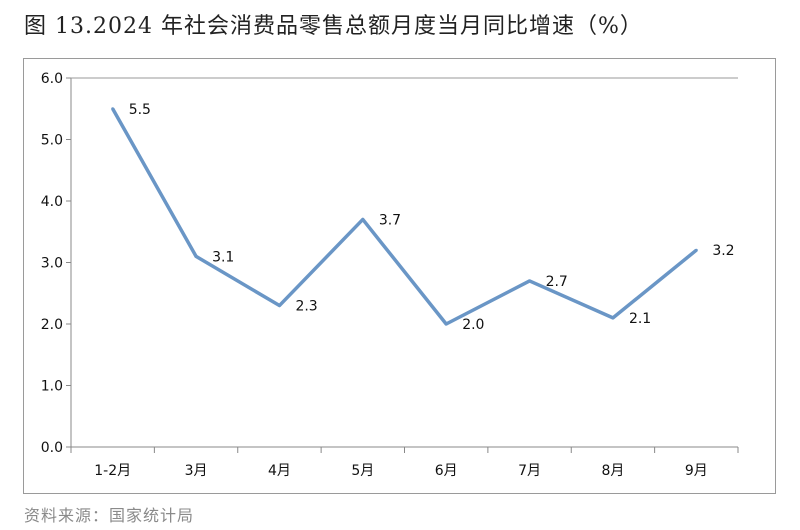  What do you see at coordinates (333, 26) in the screenshot?
I see `chart-title: 图 13.2024 年社会消费品零售总额月度当月同比增速（%）` at bounding box center [333, 26].